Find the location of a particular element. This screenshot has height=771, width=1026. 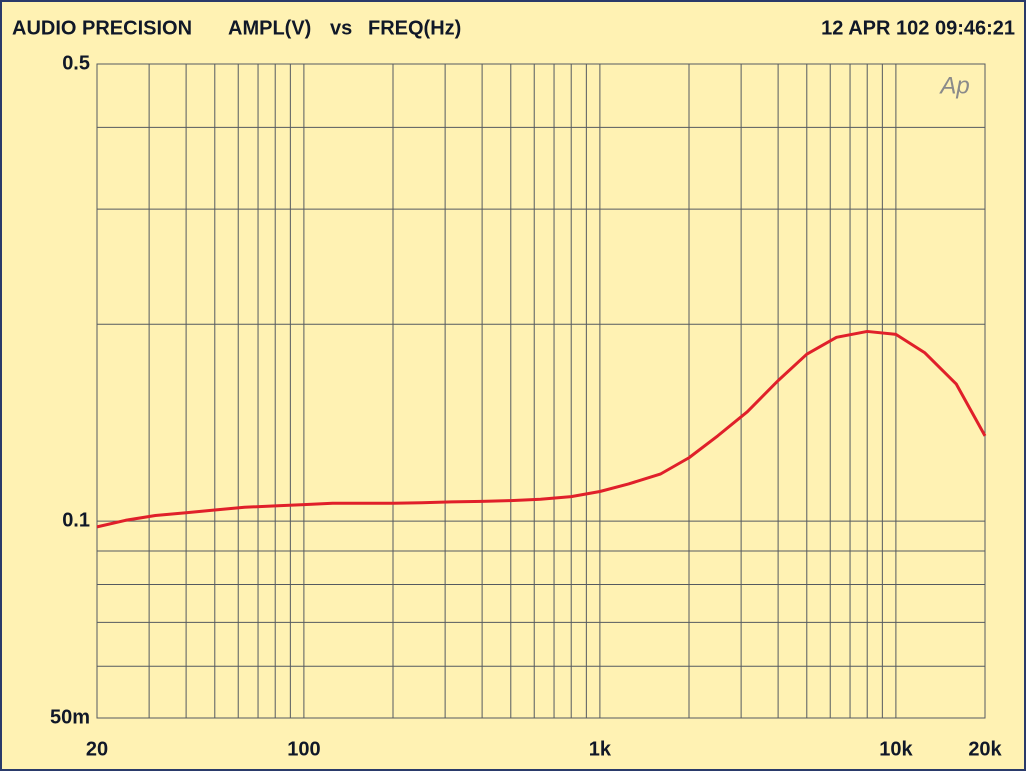

title-connector: vs is located at coordinates (341, 28).